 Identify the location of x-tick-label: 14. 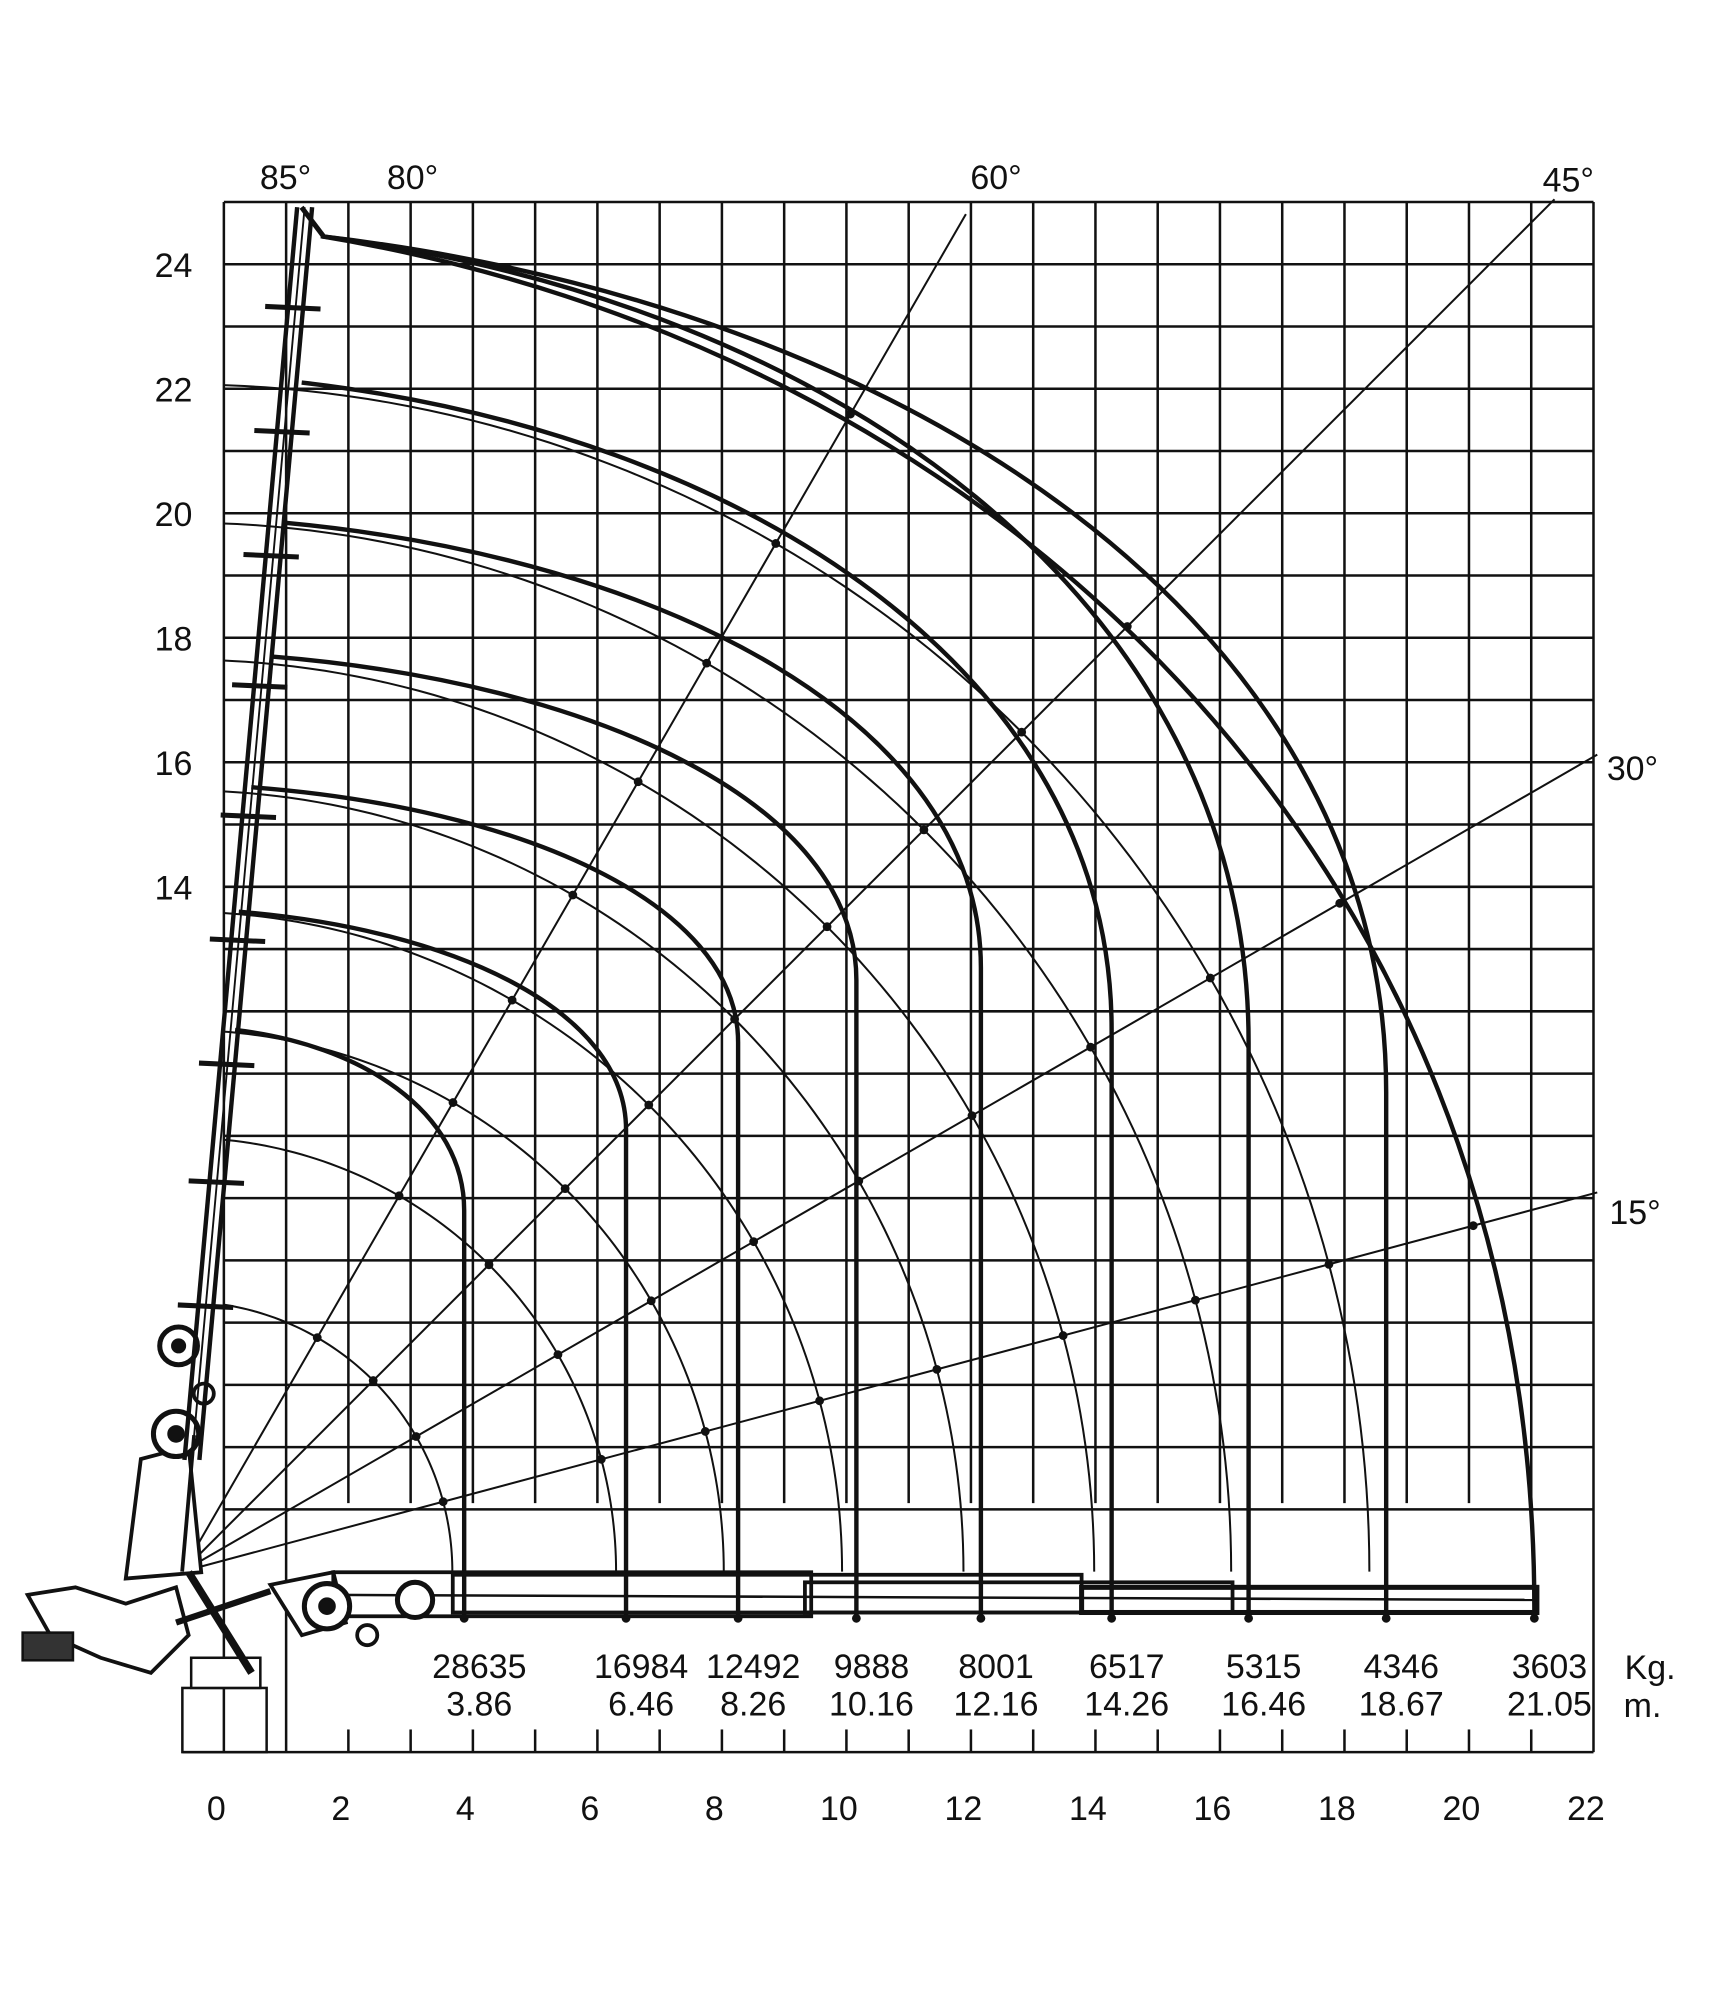
(1088, 1809).